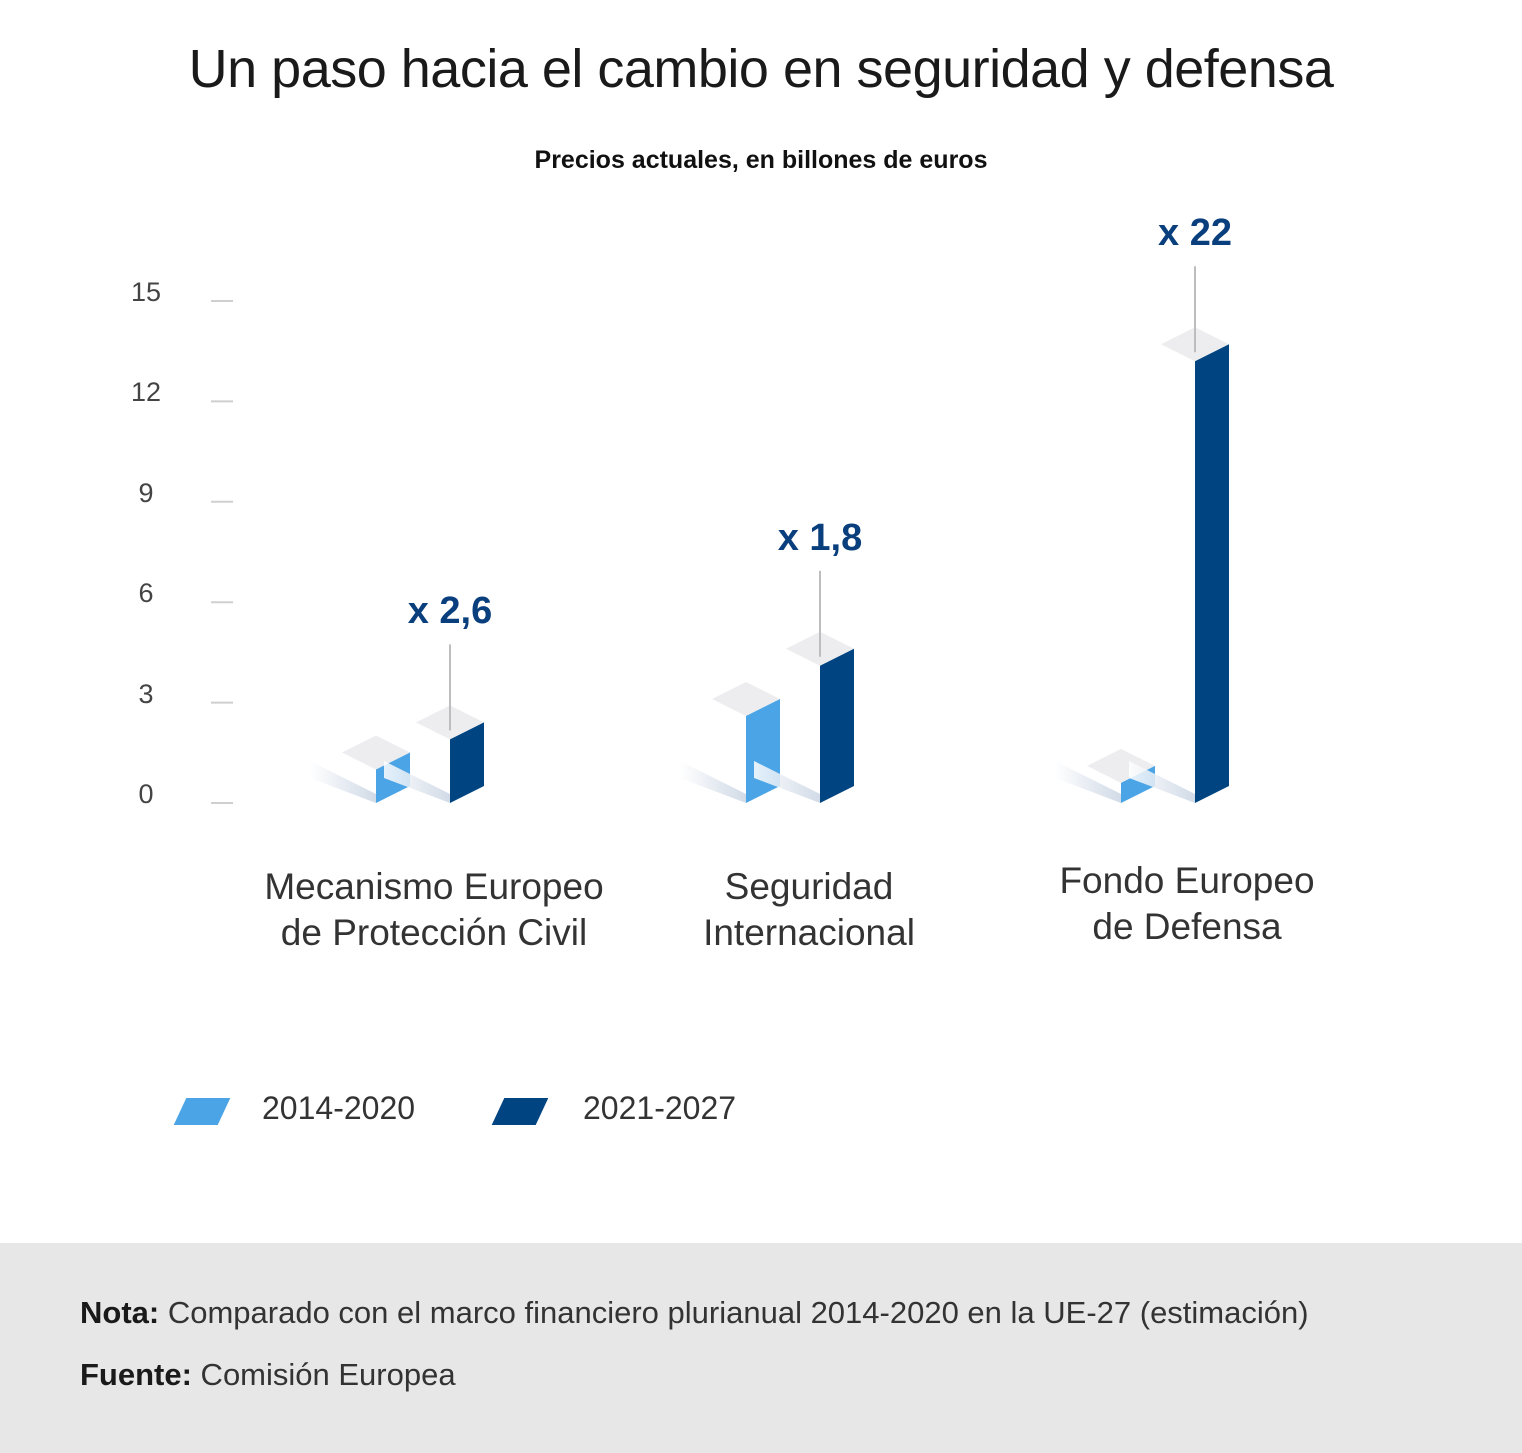 The height and width of the screenshot is (1453, 1522). I want to click on category-label: Fondo Europeo de Defensa, so click(1187, 904).